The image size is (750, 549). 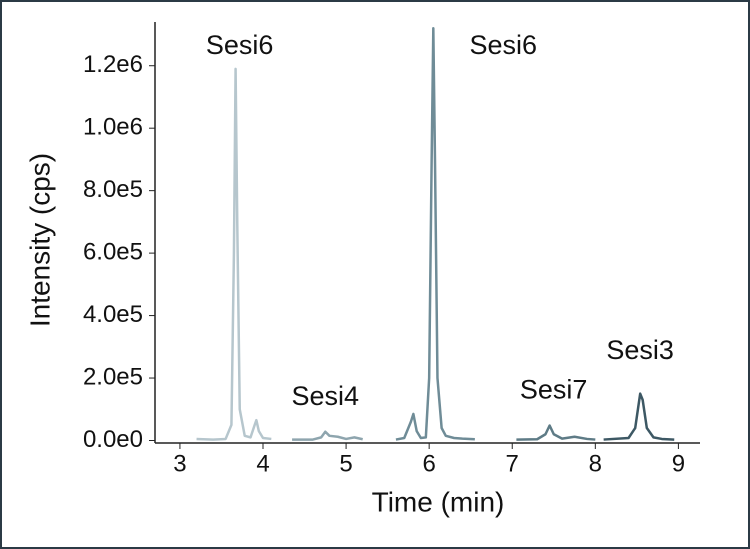 What do you see at coordinates (595, 463) in the screenshot?
I see `x-tick-label: 8` at bounding box center [595, 463].